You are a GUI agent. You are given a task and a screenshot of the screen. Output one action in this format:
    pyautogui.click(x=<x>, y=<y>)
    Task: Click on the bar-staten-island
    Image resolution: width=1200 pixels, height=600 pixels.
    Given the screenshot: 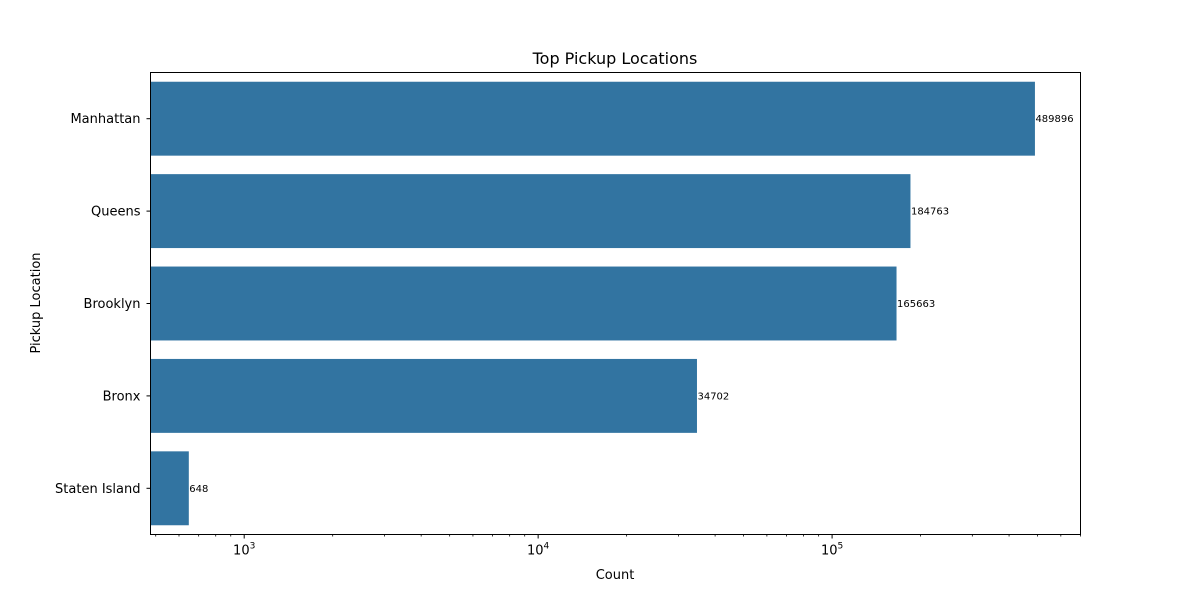 What is the action you would take?
    pyautogui.click(x=169, y=488)
    